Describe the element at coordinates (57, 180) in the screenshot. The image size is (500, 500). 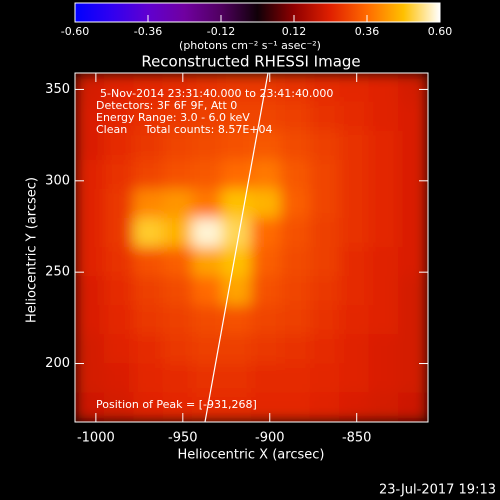
I see `y-tick-label: 300` at that location.